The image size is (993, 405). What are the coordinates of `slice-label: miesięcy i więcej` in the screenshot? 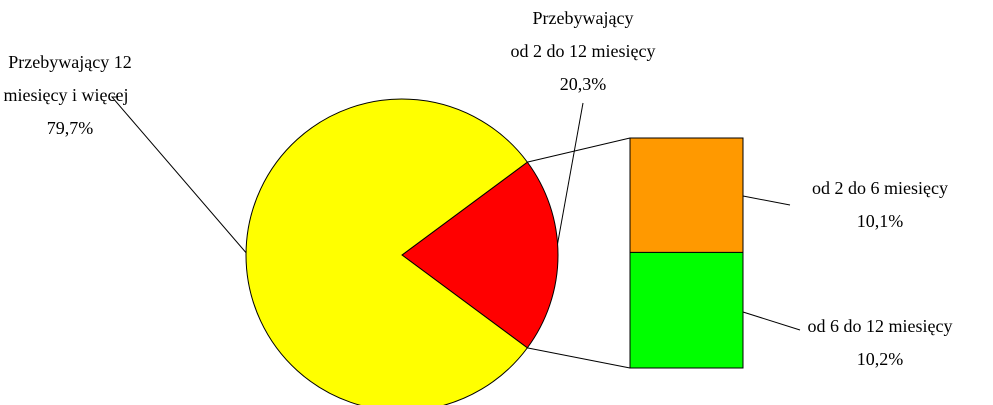 It's located at (66, 95).